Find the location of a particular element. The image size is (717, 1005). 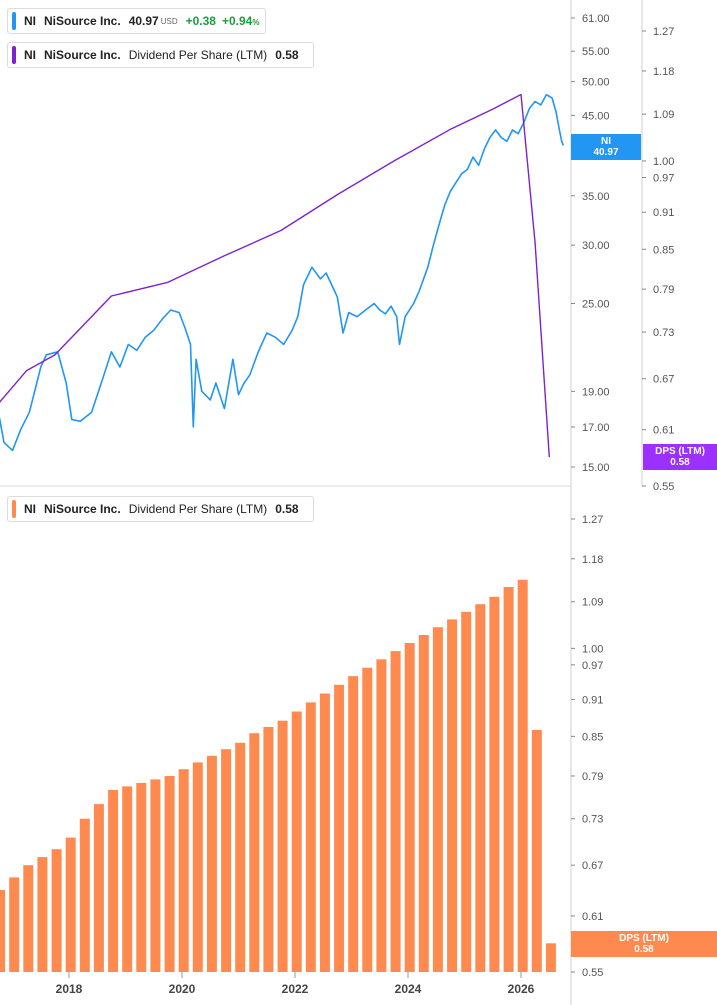

price-axis-tick-label: 30.00 is located at coordinates (596, 246).